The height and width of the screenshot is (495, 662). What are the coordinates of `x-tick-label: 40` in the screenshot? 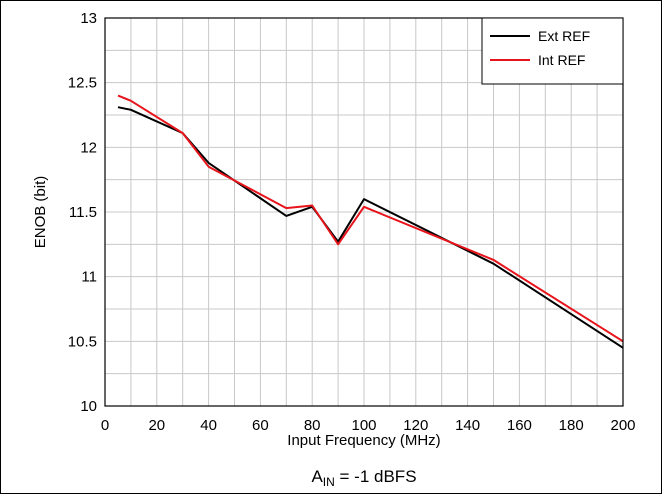 It's located at (208, 425).